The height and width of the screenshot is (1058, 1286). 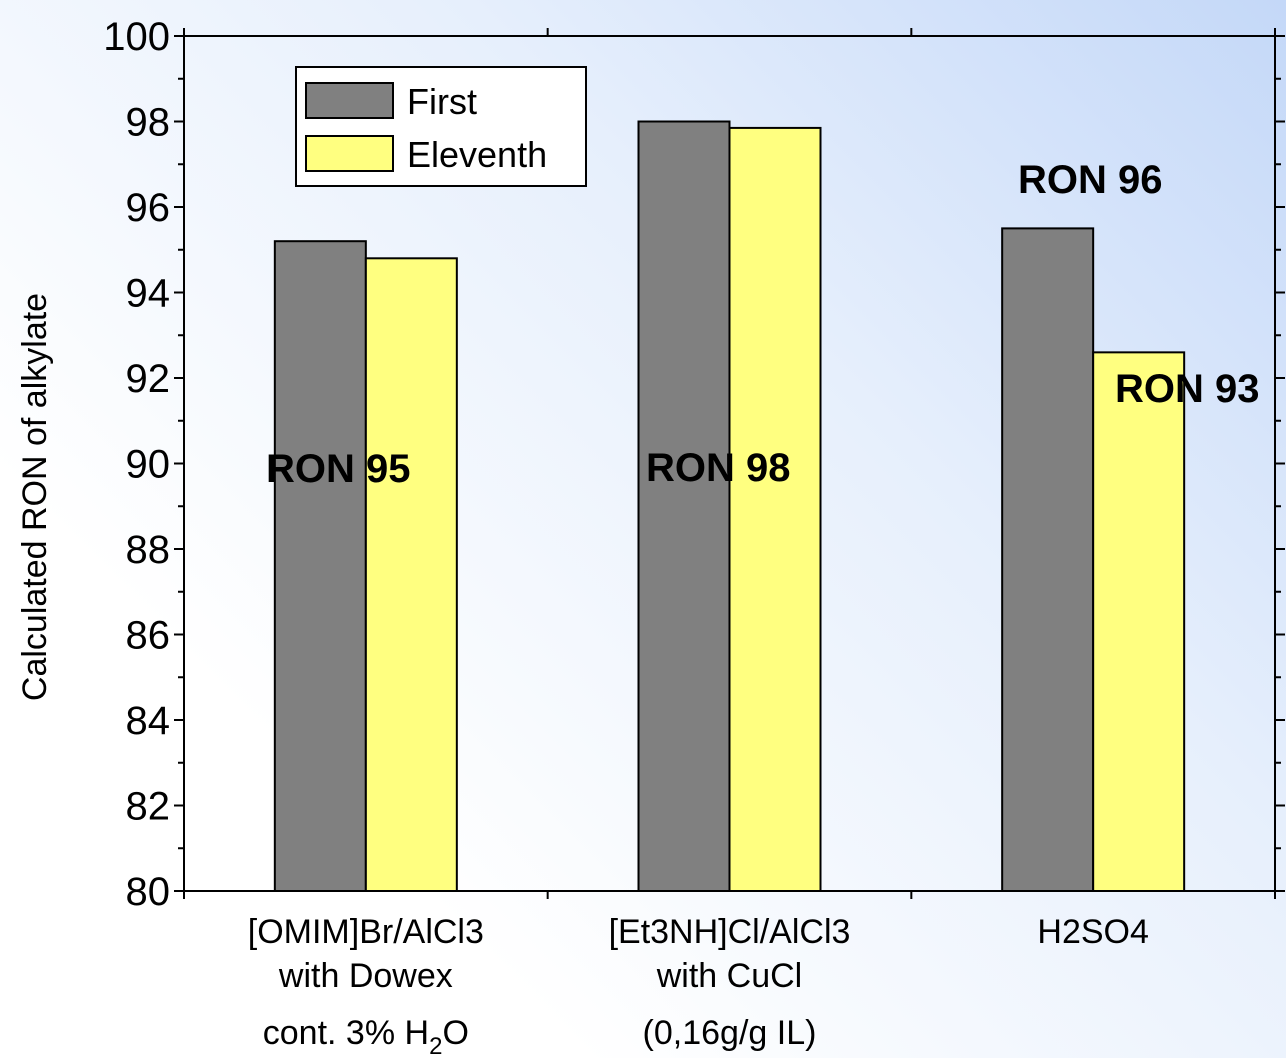 I want to click on y-tick-label: 80, so click(x=148, y=892).